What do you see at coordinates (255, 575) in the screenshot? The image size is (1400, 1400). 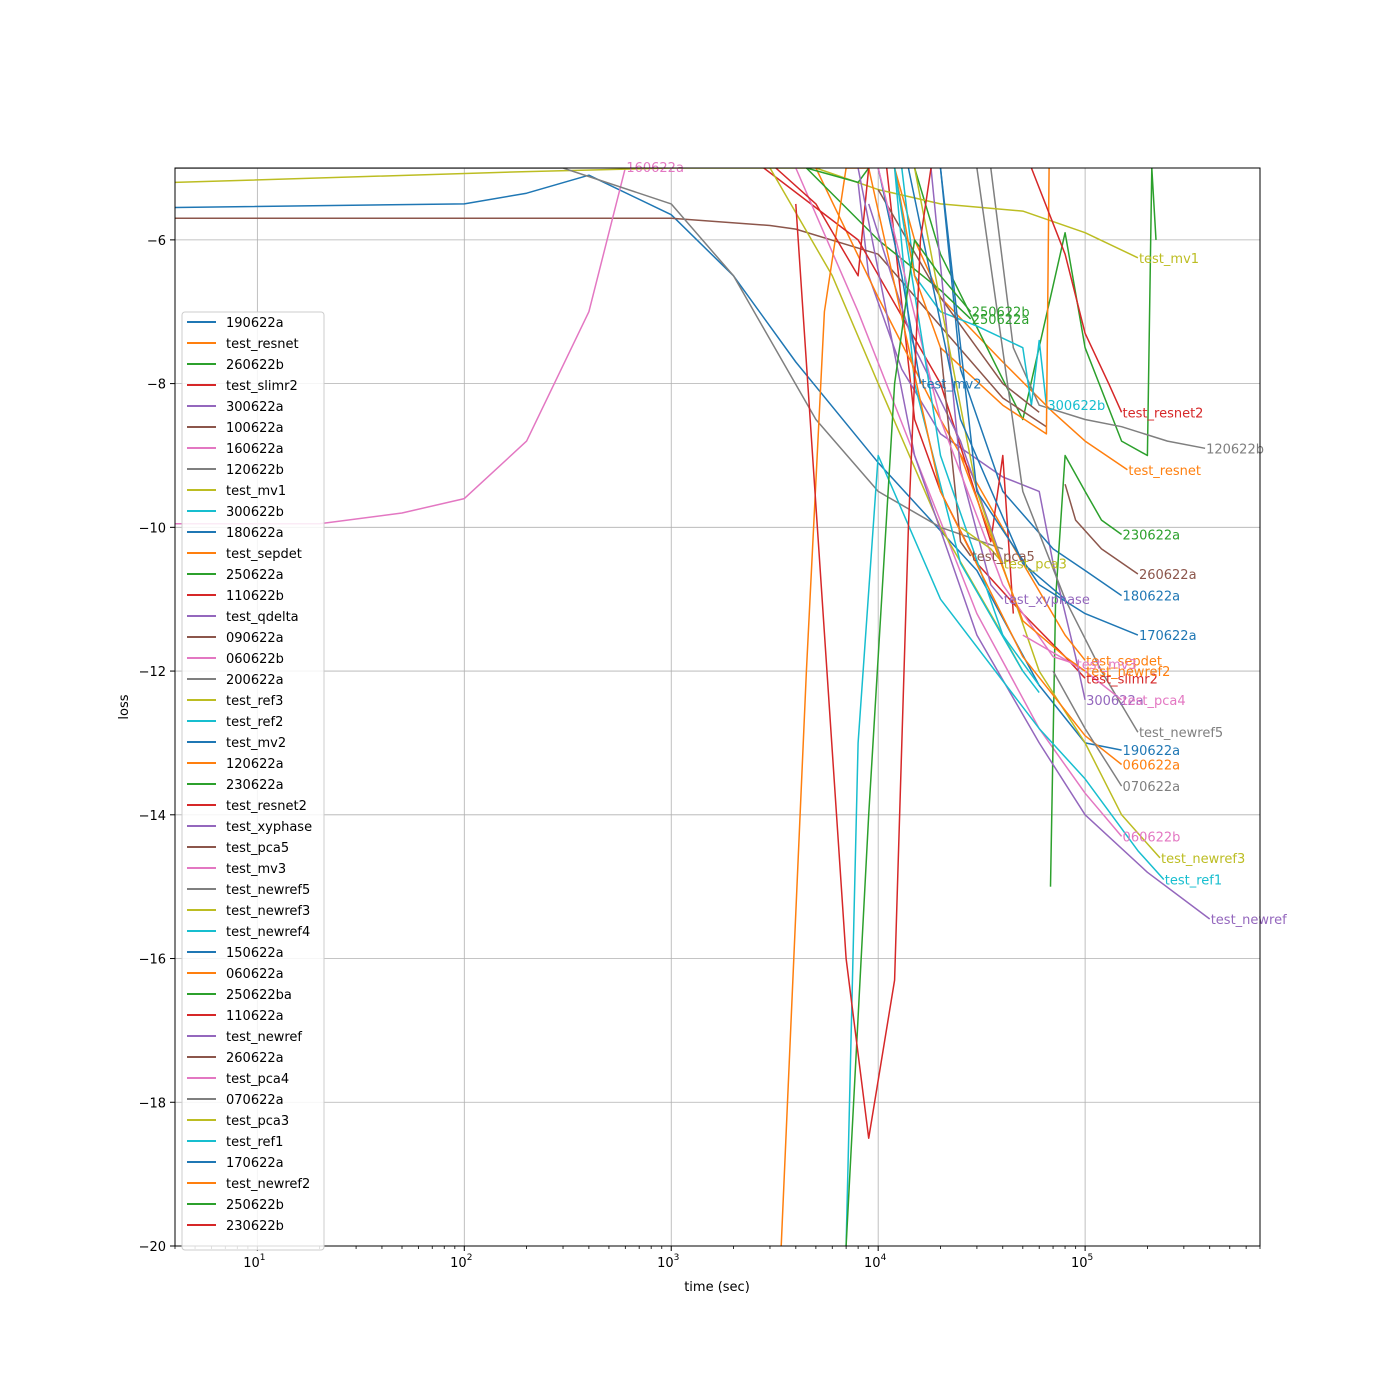 I see `legend-label: 250622a` at bounding box center [255, 575].